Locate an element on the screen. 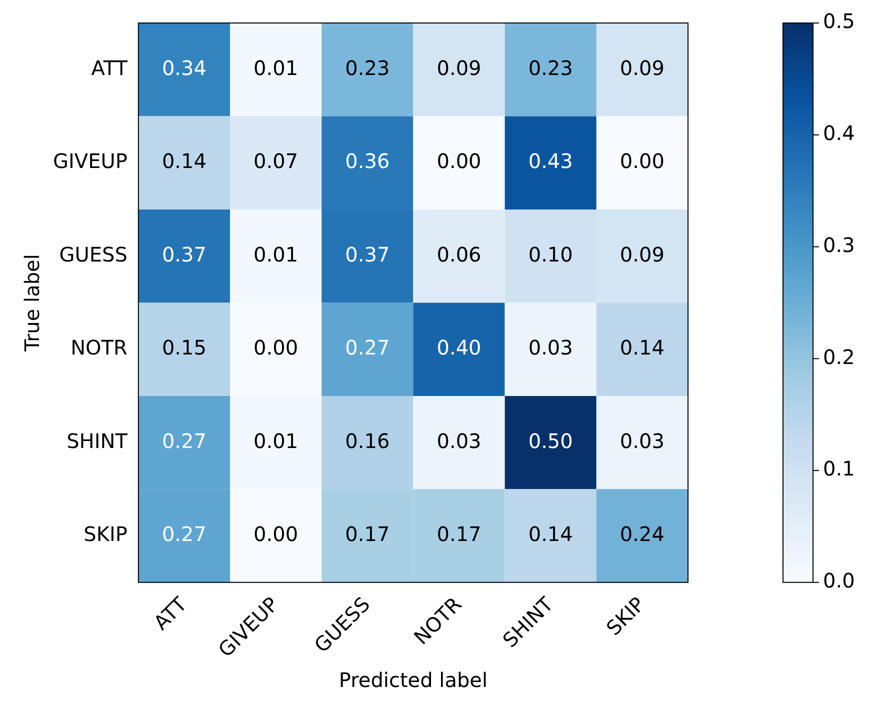  color-bar-label: 0.1 is located at coordinates (839, 468).